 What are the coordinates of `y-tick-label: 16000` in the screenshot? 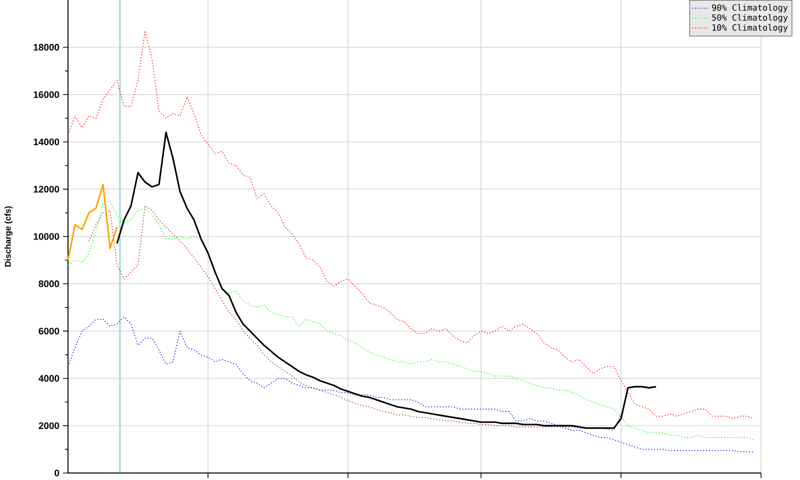 It's located at (47, 94).